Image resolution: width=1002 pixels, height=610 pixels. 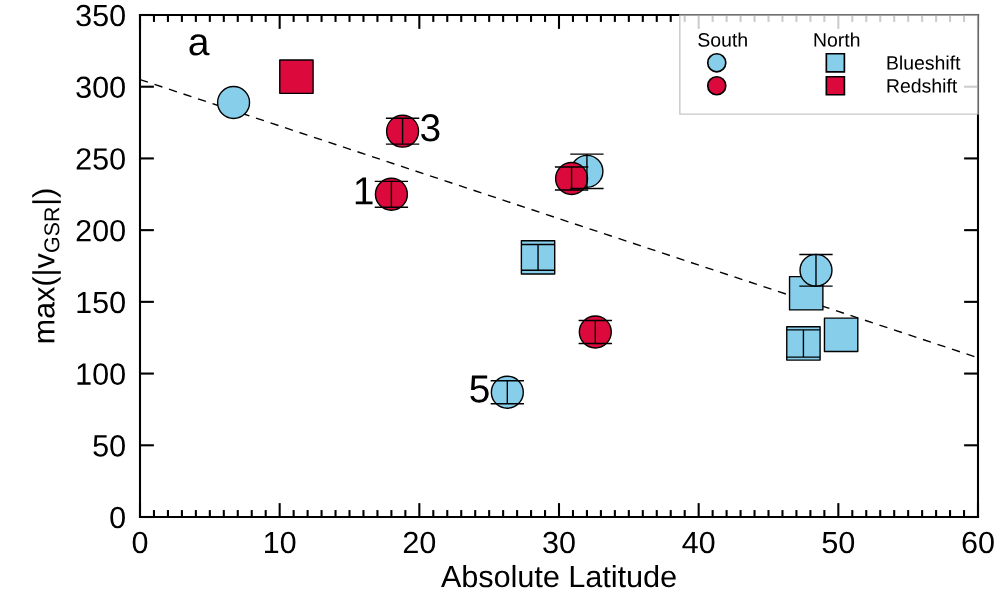 I want to click on y-tick-label: 100, so click(x=101, y=374).